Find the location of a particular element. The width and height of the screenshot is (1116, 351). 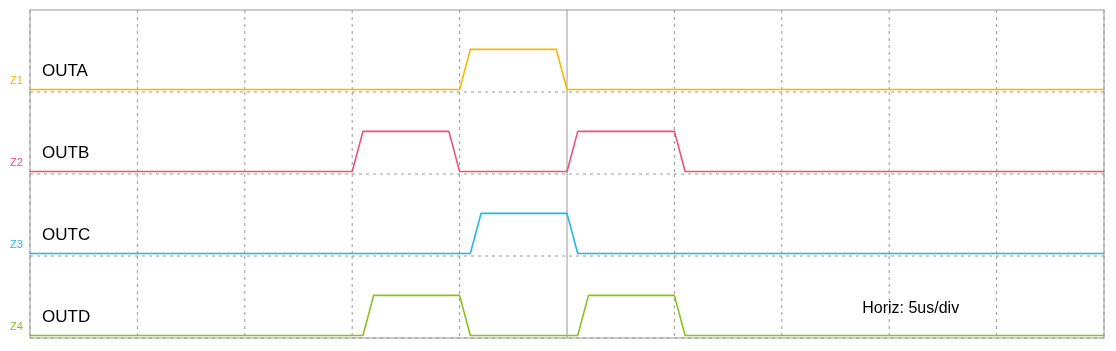

text: Z4 is located at coordinates (16, 325).